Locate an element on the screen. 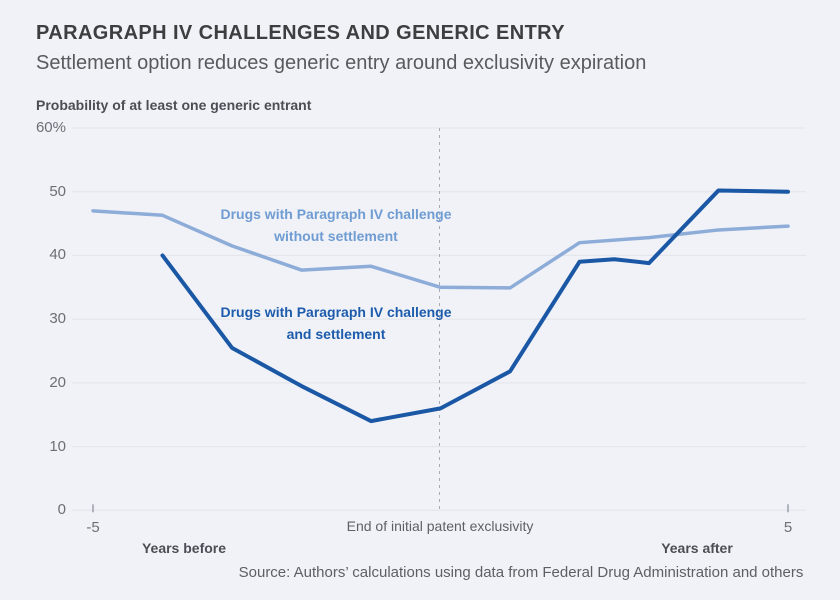  y-tick-30: 30 is located at coordinates (57, 318).